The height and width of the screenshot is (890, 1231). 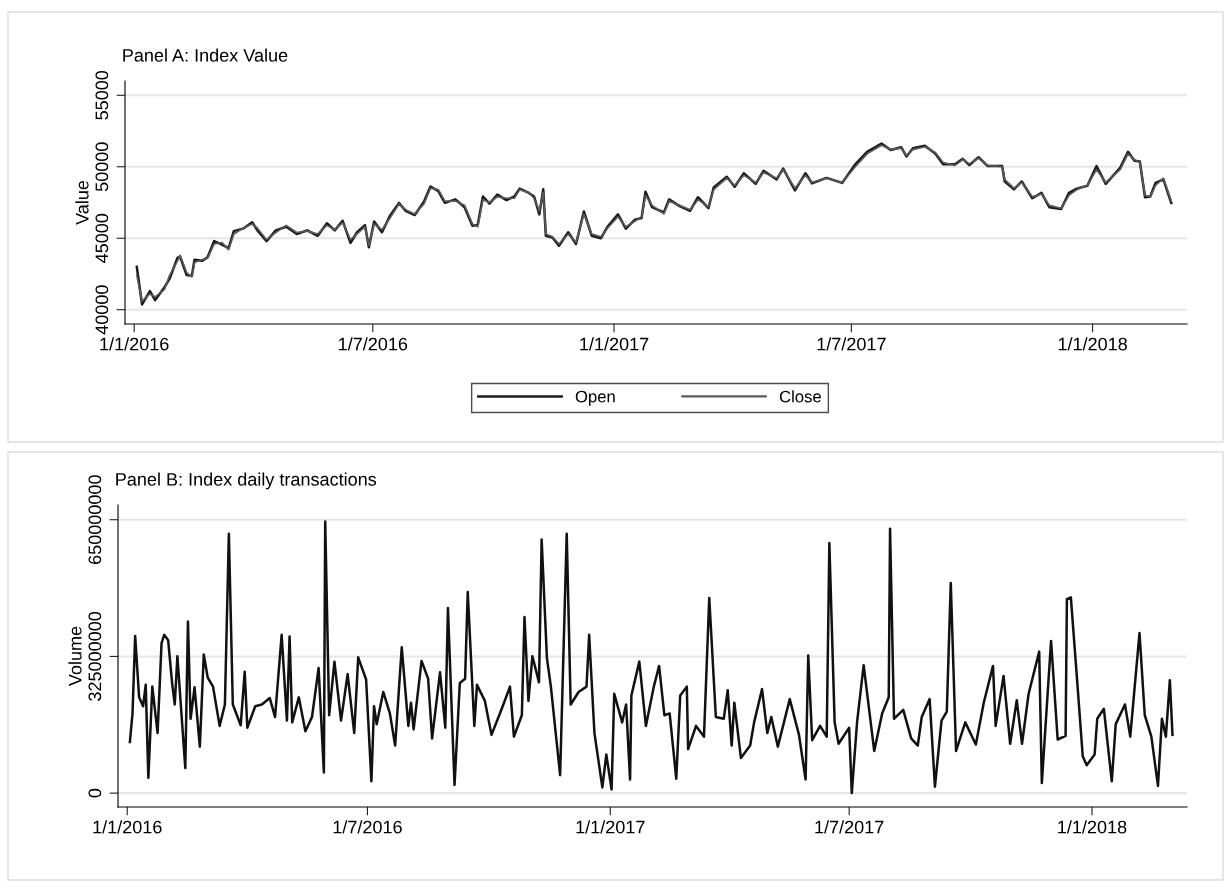 What do you see at coordinates (82, 202) in the screenshot?
I see `y-axis-title: Value` at bounding box center [82, 202].